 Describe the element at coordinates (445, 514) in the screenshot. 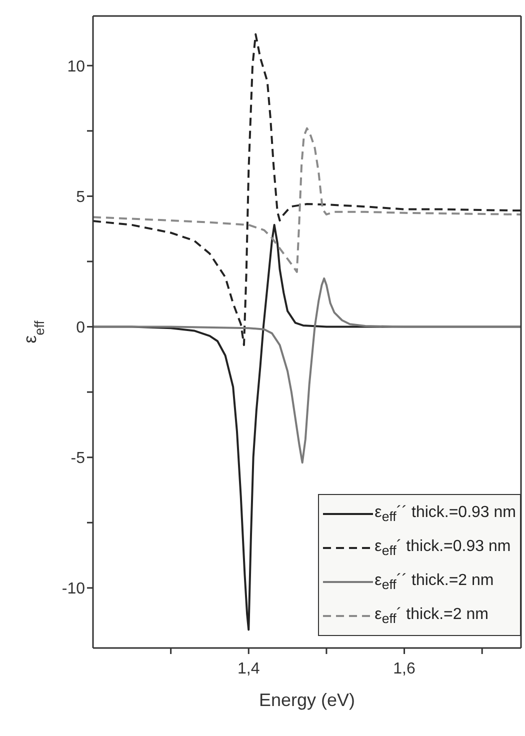

I see `legend-label: ε$_{eff}$´´ thick.=0.93 nm` at that location.